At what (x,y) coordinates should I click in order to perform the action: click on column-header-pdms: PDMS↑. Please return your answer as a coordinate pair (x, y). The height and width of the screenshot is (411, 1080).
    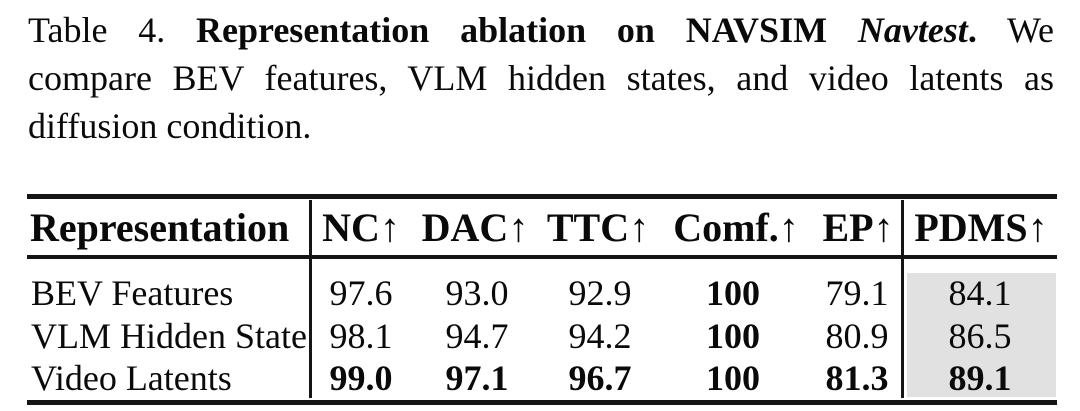
    Looking at the image, I should click on (981, 227).